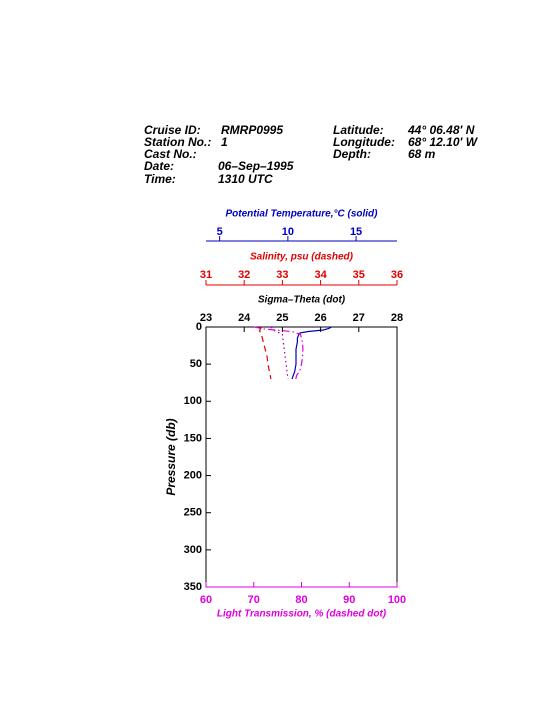  I want to click on x-tick-label: 27, so click(359, 318).